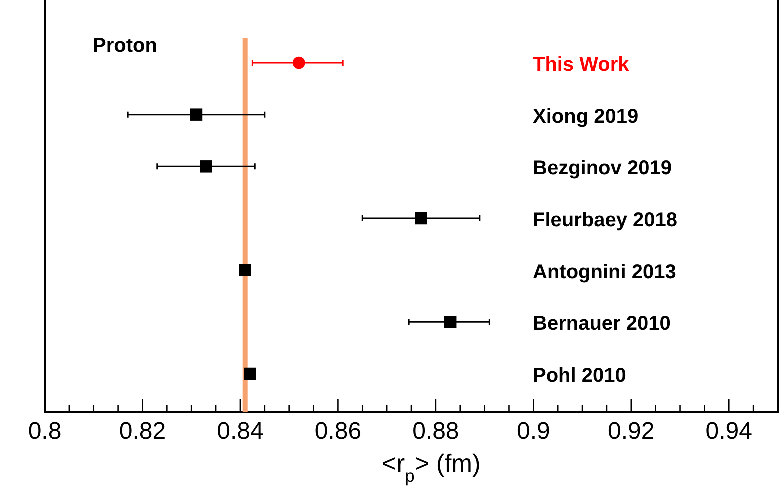  What do you see at coordinates (602, 169) in the screenshot?
I see `y-tick-label: Bezginov 2019` at bounding box center [602, 169].